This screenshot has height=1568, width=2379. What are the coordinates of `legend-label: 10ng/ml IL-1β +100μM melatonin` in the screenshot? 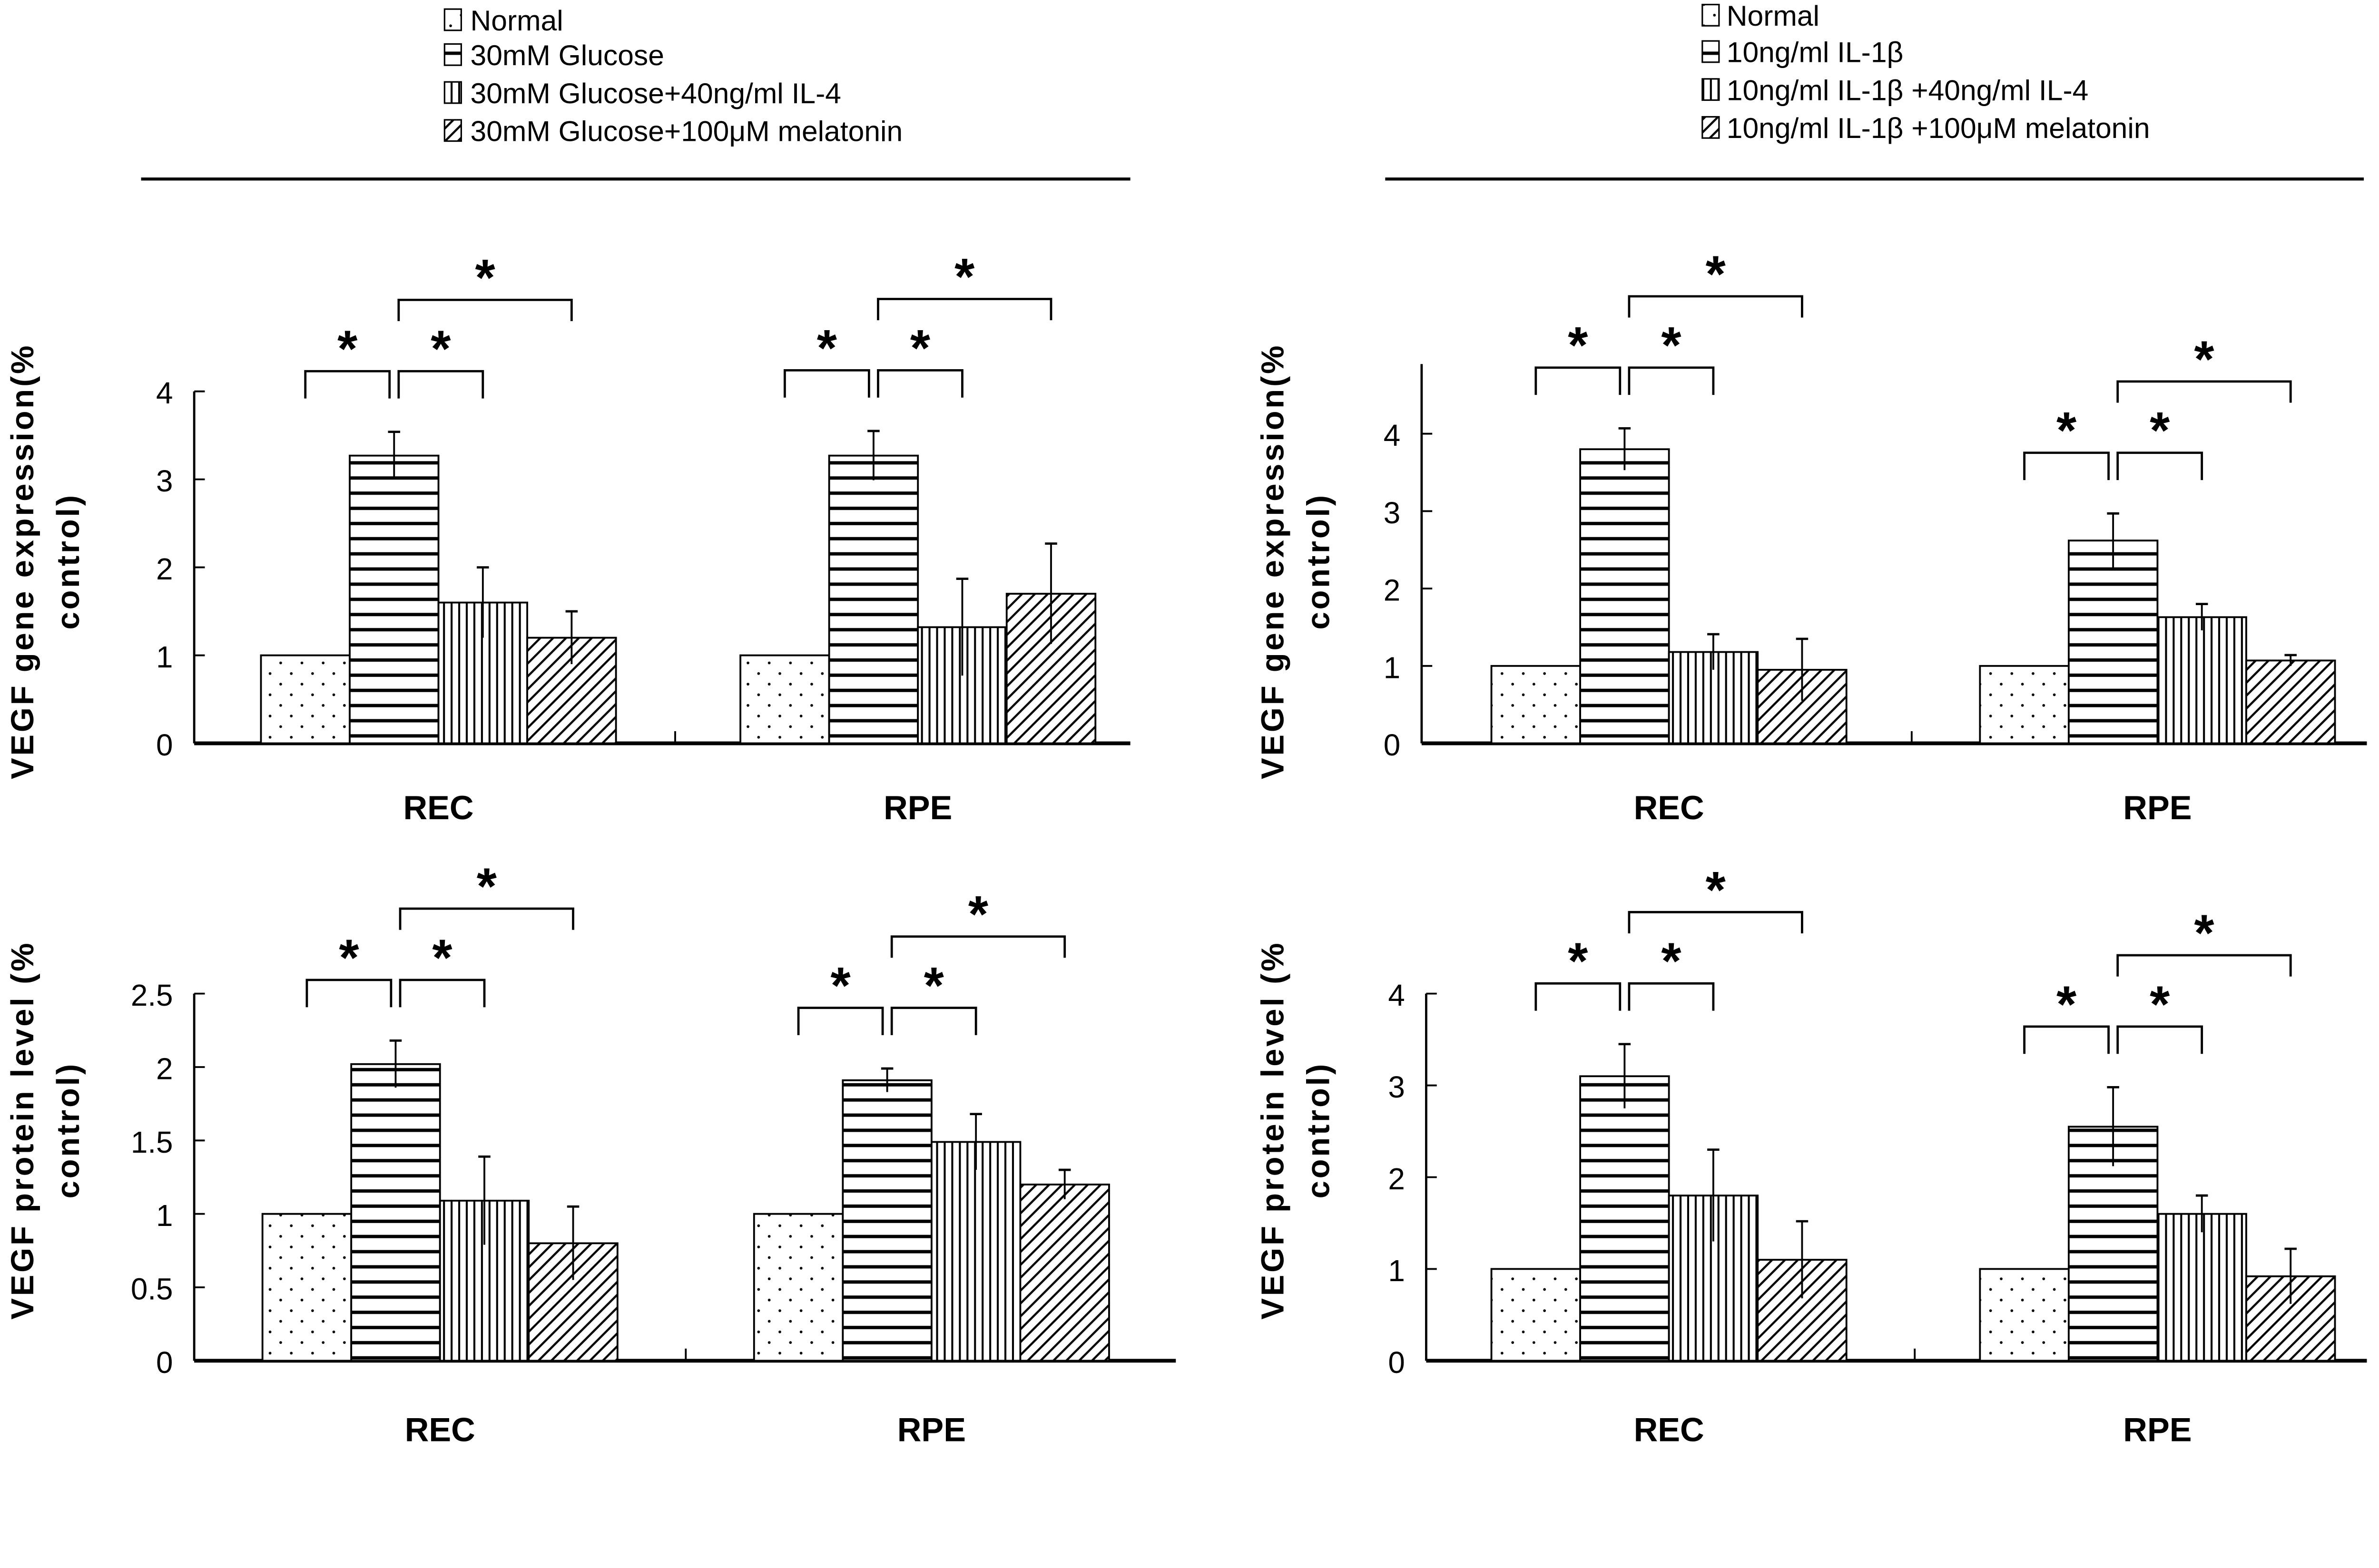 It's located at (1938, 128).